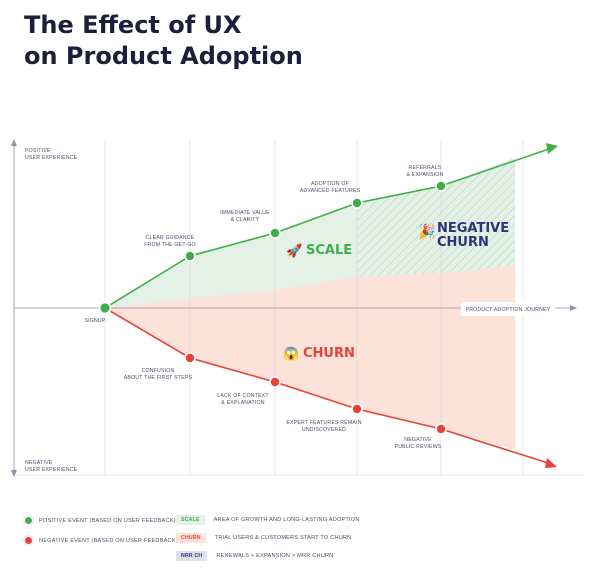 Image resolution: width=589 pixels, height=568 pixels. Describe the element at coordinates (163, 56) in the screenshot. I see `title-line-2: on Product Adoption` at that location.